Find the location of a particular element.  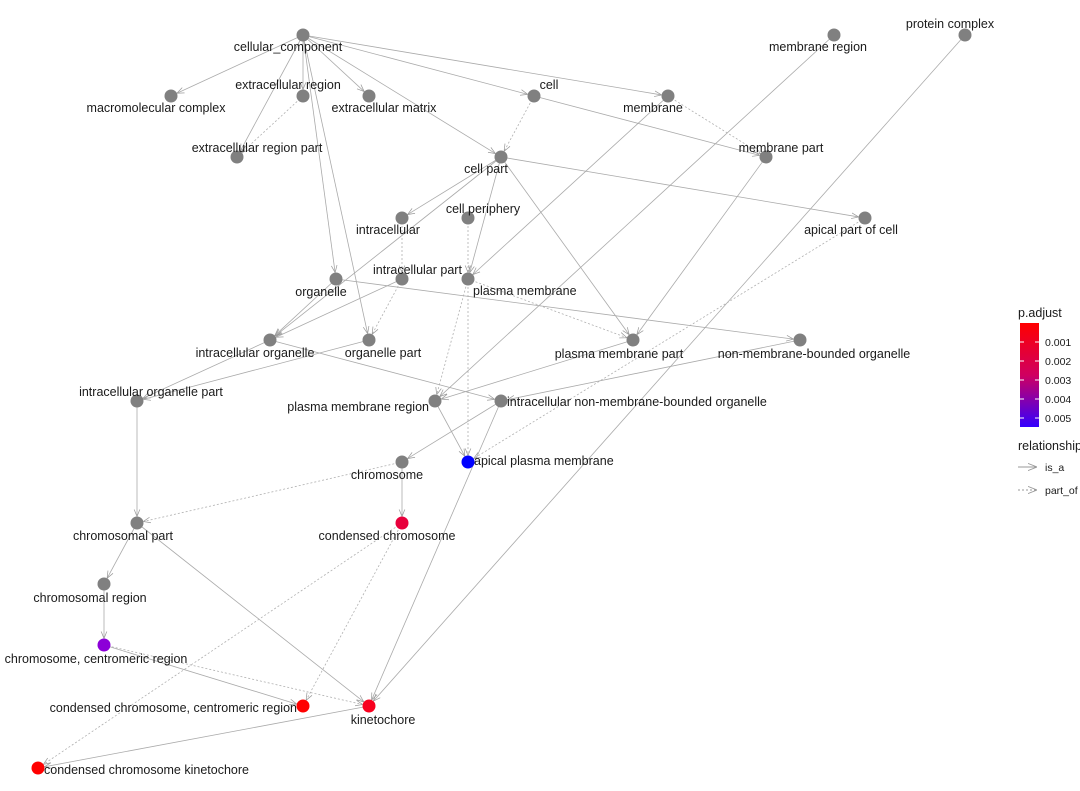

node-organelle-part: organelle part is located at coordinates (383, 346).